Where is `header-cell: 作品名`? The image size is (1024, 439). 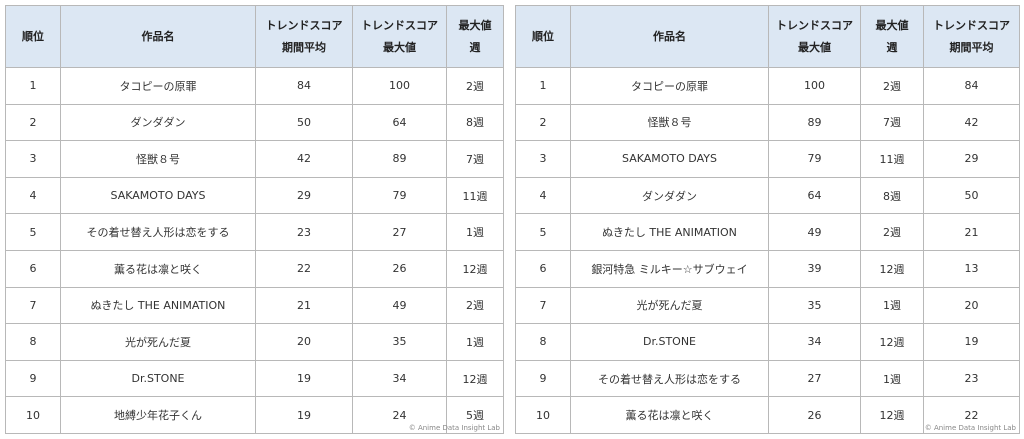
header-cell: 作品名 is located at coordinates (670, 37).